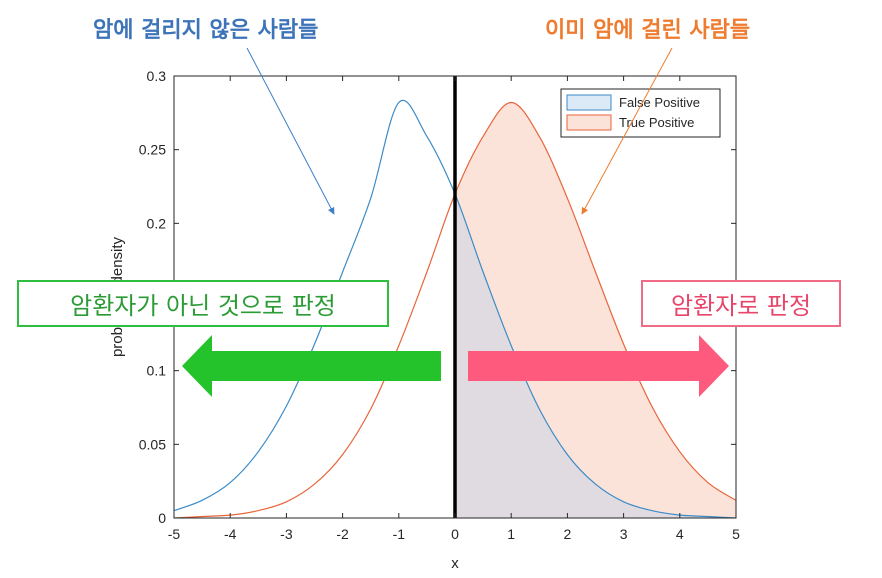 Image resolution: width=882 pixels, height=578 pixels. What do you see at coordinates (311, 366) in the screenshot?
I see `arrow-left-big` at bounding box center [311, 366].